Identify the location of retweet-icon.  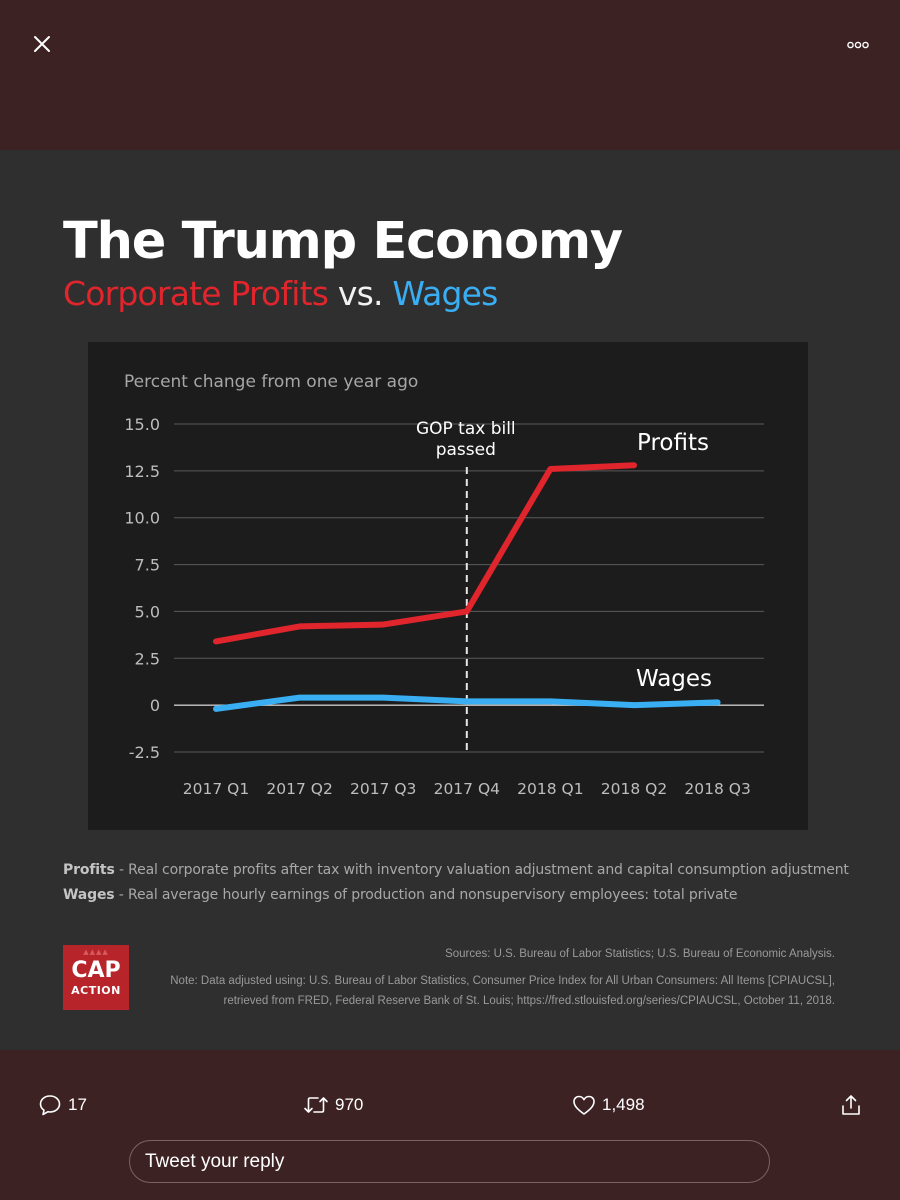
(316, 1105).